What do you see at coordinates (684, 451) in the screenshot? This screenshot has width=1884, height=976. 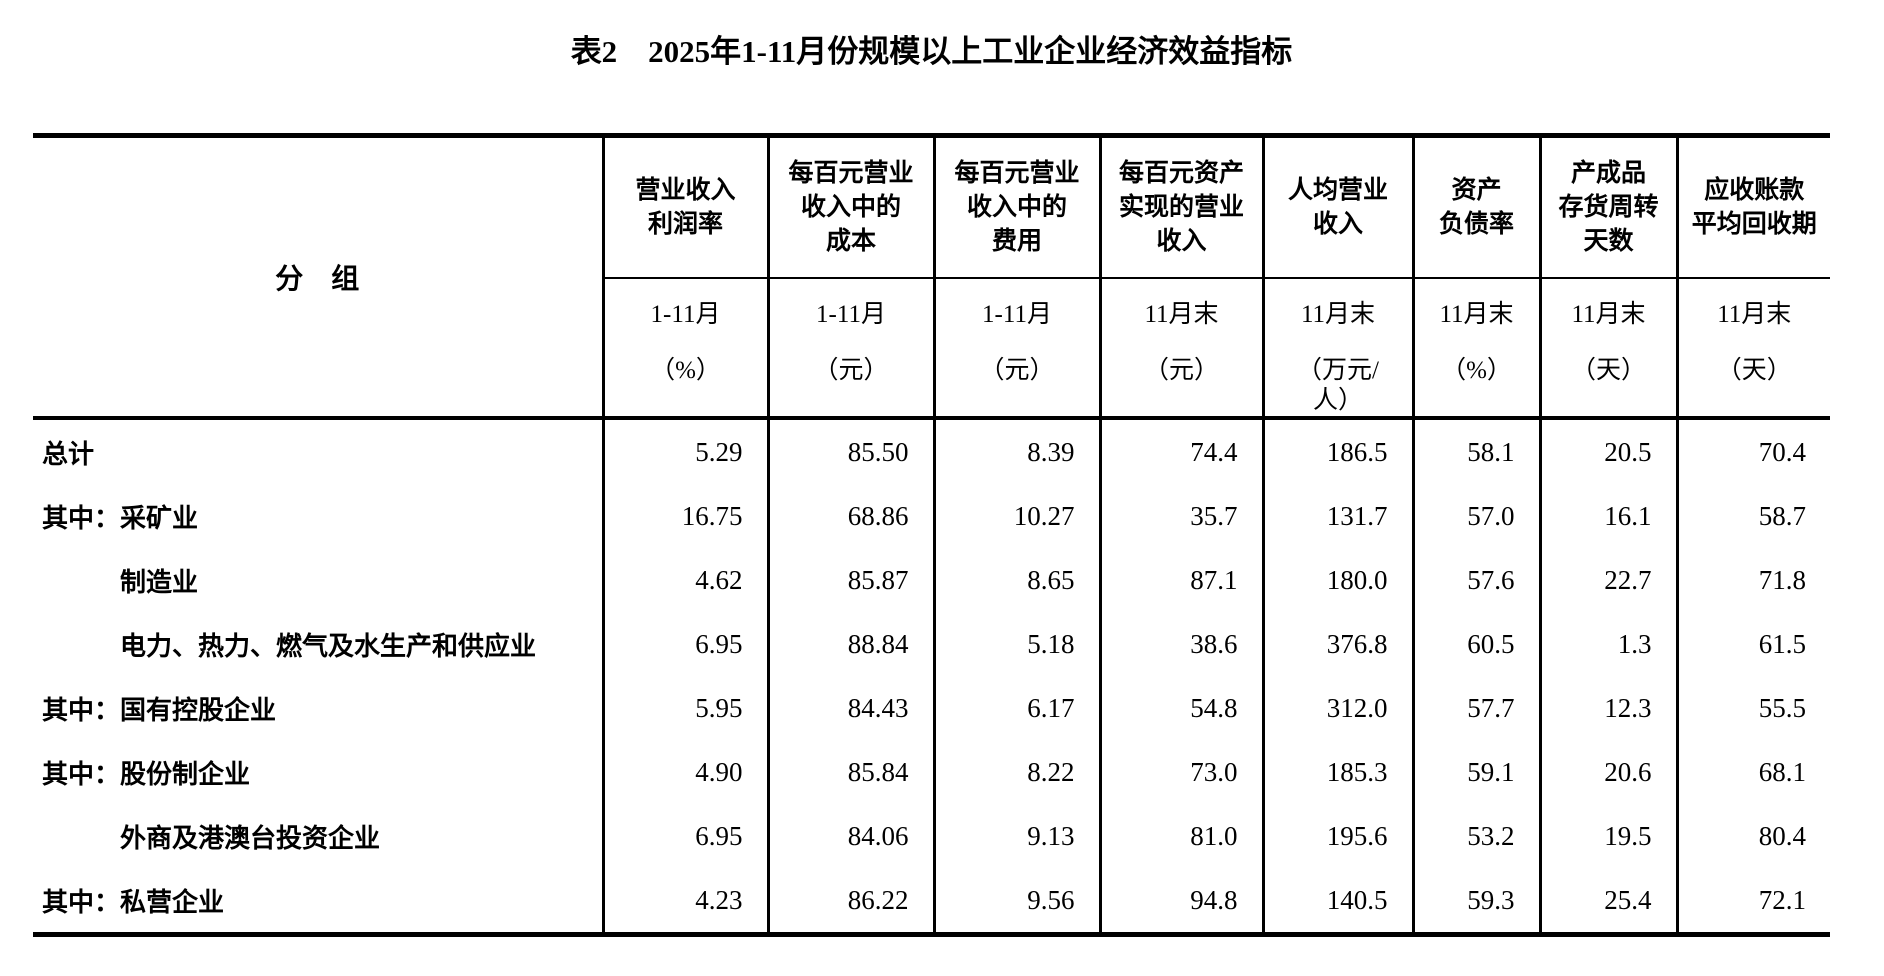 I see `cell-value: 5.29` at bounding box center [684, 451].